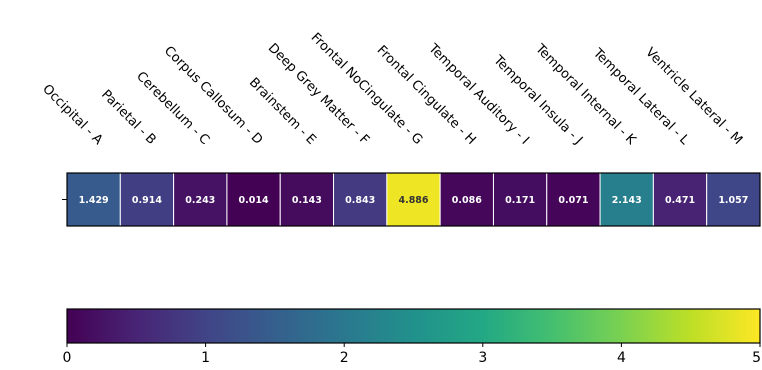 The image size is (762, 370). What do you see at coordinates (640, 96) in the screenshot?
I see `category-label: Temporal Lateral - L` at bounding box center [640, 96].